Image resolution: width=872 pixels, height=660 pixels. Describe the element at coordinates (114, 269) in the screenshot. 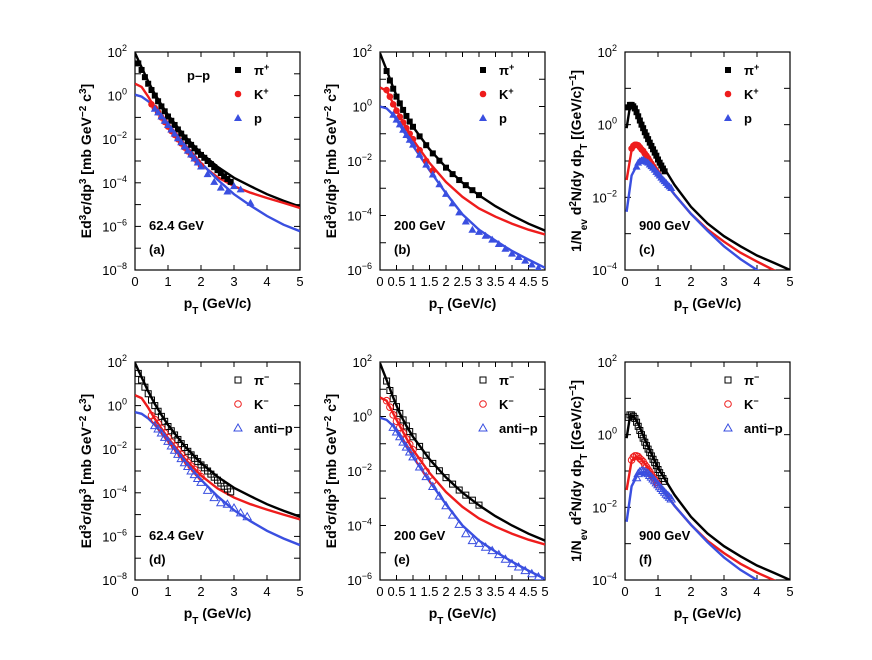

I see `y-tick-label: 10⁻⁸` at that location.